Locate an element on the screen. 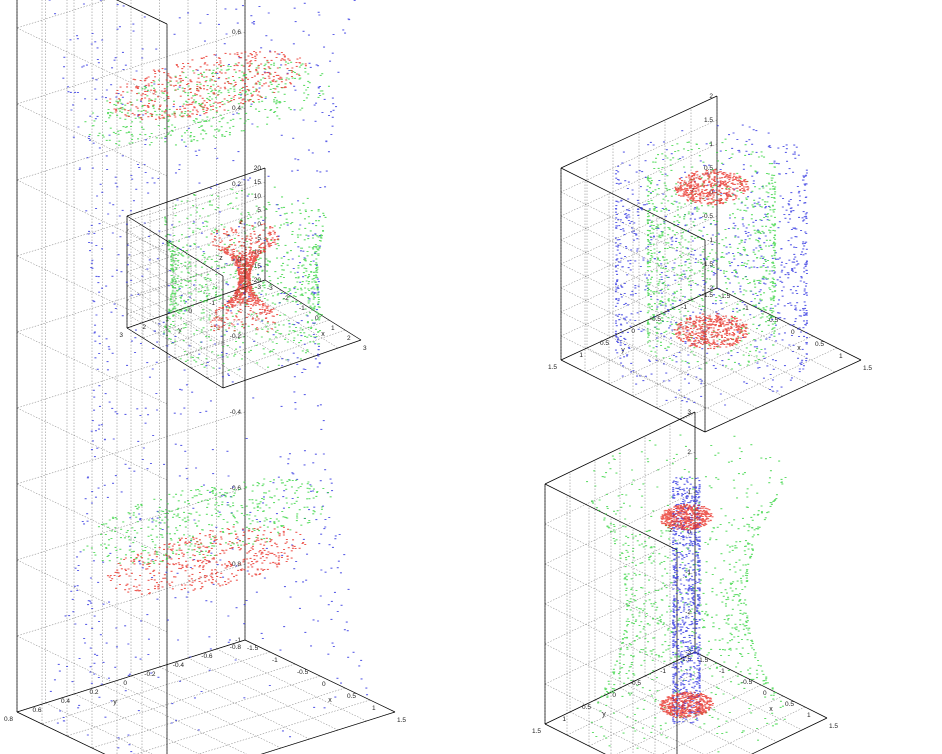  y-tick-label: -0.5 is located at coordinates (636, 683).